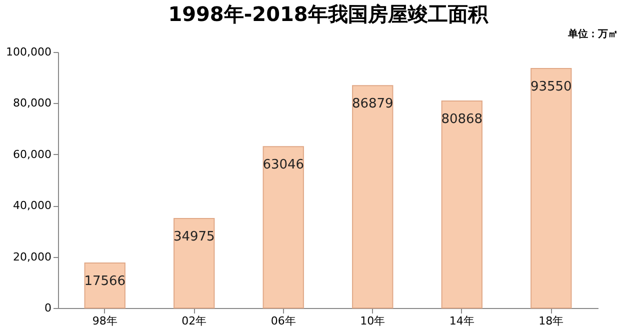  Describe the element at coordinates (551, 321) in the screenshot. I see `x-tick-label: 18年` at that location.